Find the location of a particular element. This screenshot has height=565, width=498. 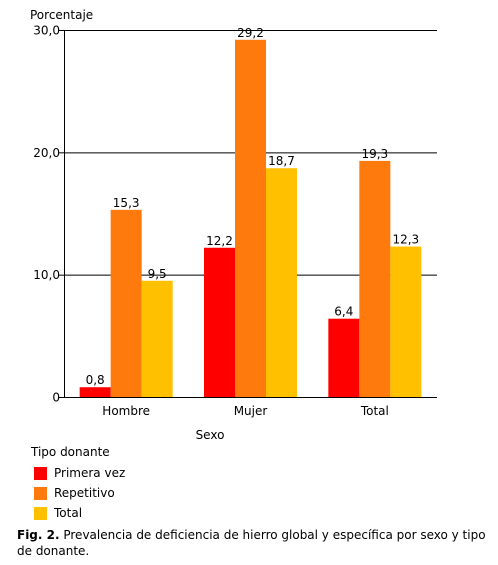

data-label: 12,3 is located at coordinates (405, 240).